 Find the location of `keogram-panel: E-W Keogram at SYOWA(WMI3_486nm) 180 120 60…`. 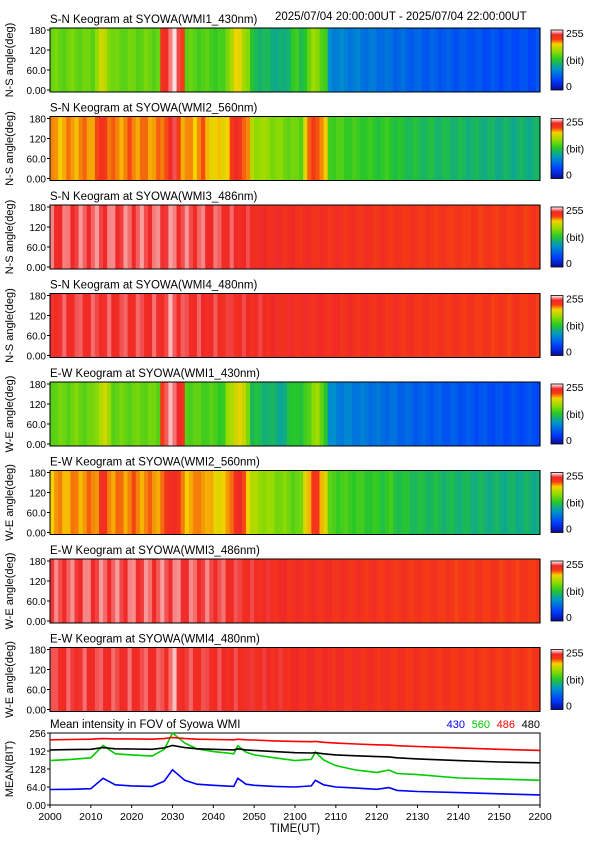

keogram-panel: E-W Keogram at SYOWA(WMI3_486nm) 180 120 60… is located at coordinates (294, 587).